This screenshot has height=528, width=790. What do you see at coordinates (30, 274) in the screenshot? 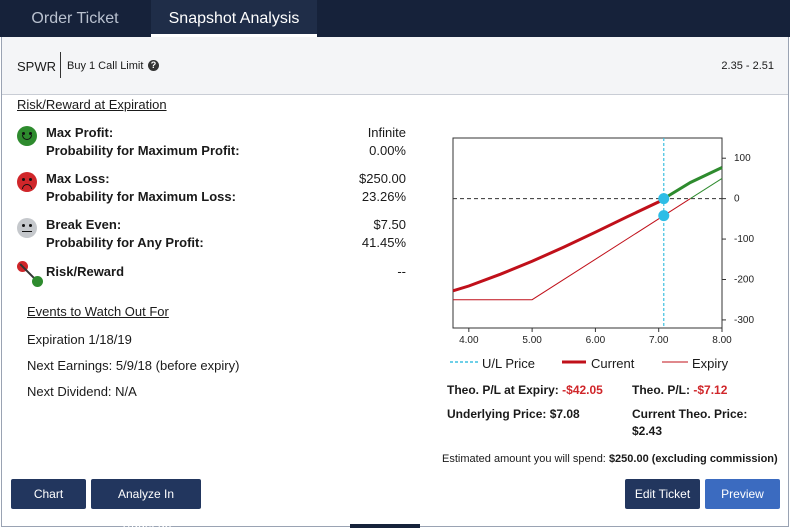
I see `risk-reward-icon` at bounding box center [30, 274].